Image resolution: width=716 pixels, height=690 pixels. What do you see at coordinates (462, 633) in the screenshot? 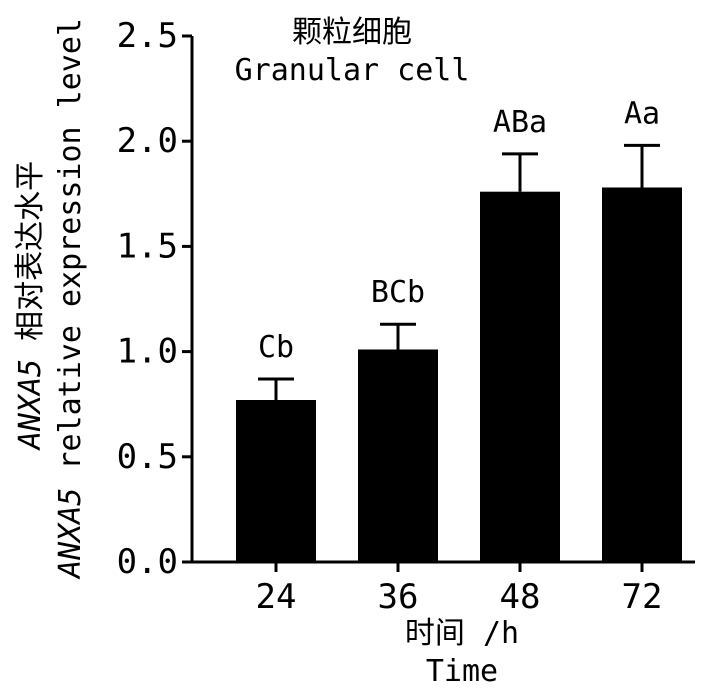
I see `x-axis-label-cn: 时间 /h` at bounding box center [462, 633].